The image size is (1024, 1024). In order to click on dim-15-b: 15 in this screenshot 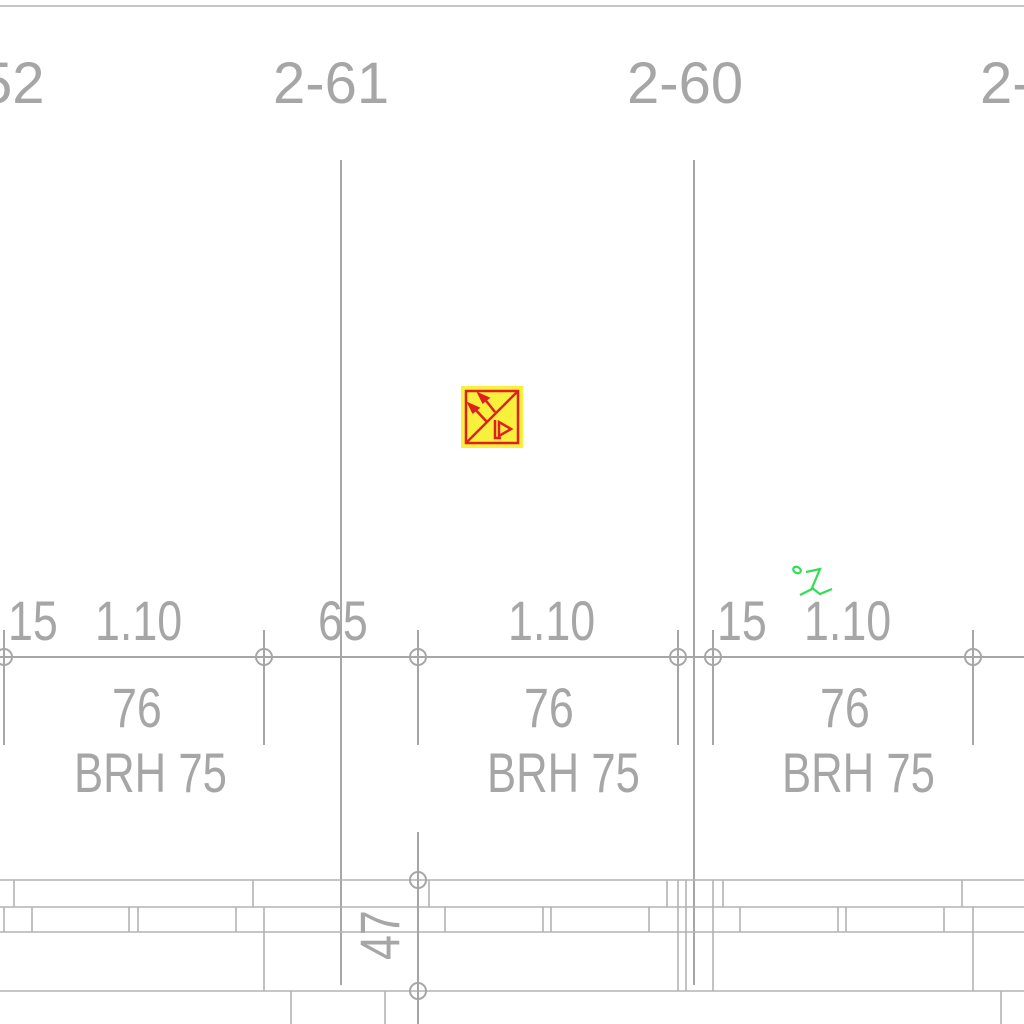, I will do `click(742, 620)`.